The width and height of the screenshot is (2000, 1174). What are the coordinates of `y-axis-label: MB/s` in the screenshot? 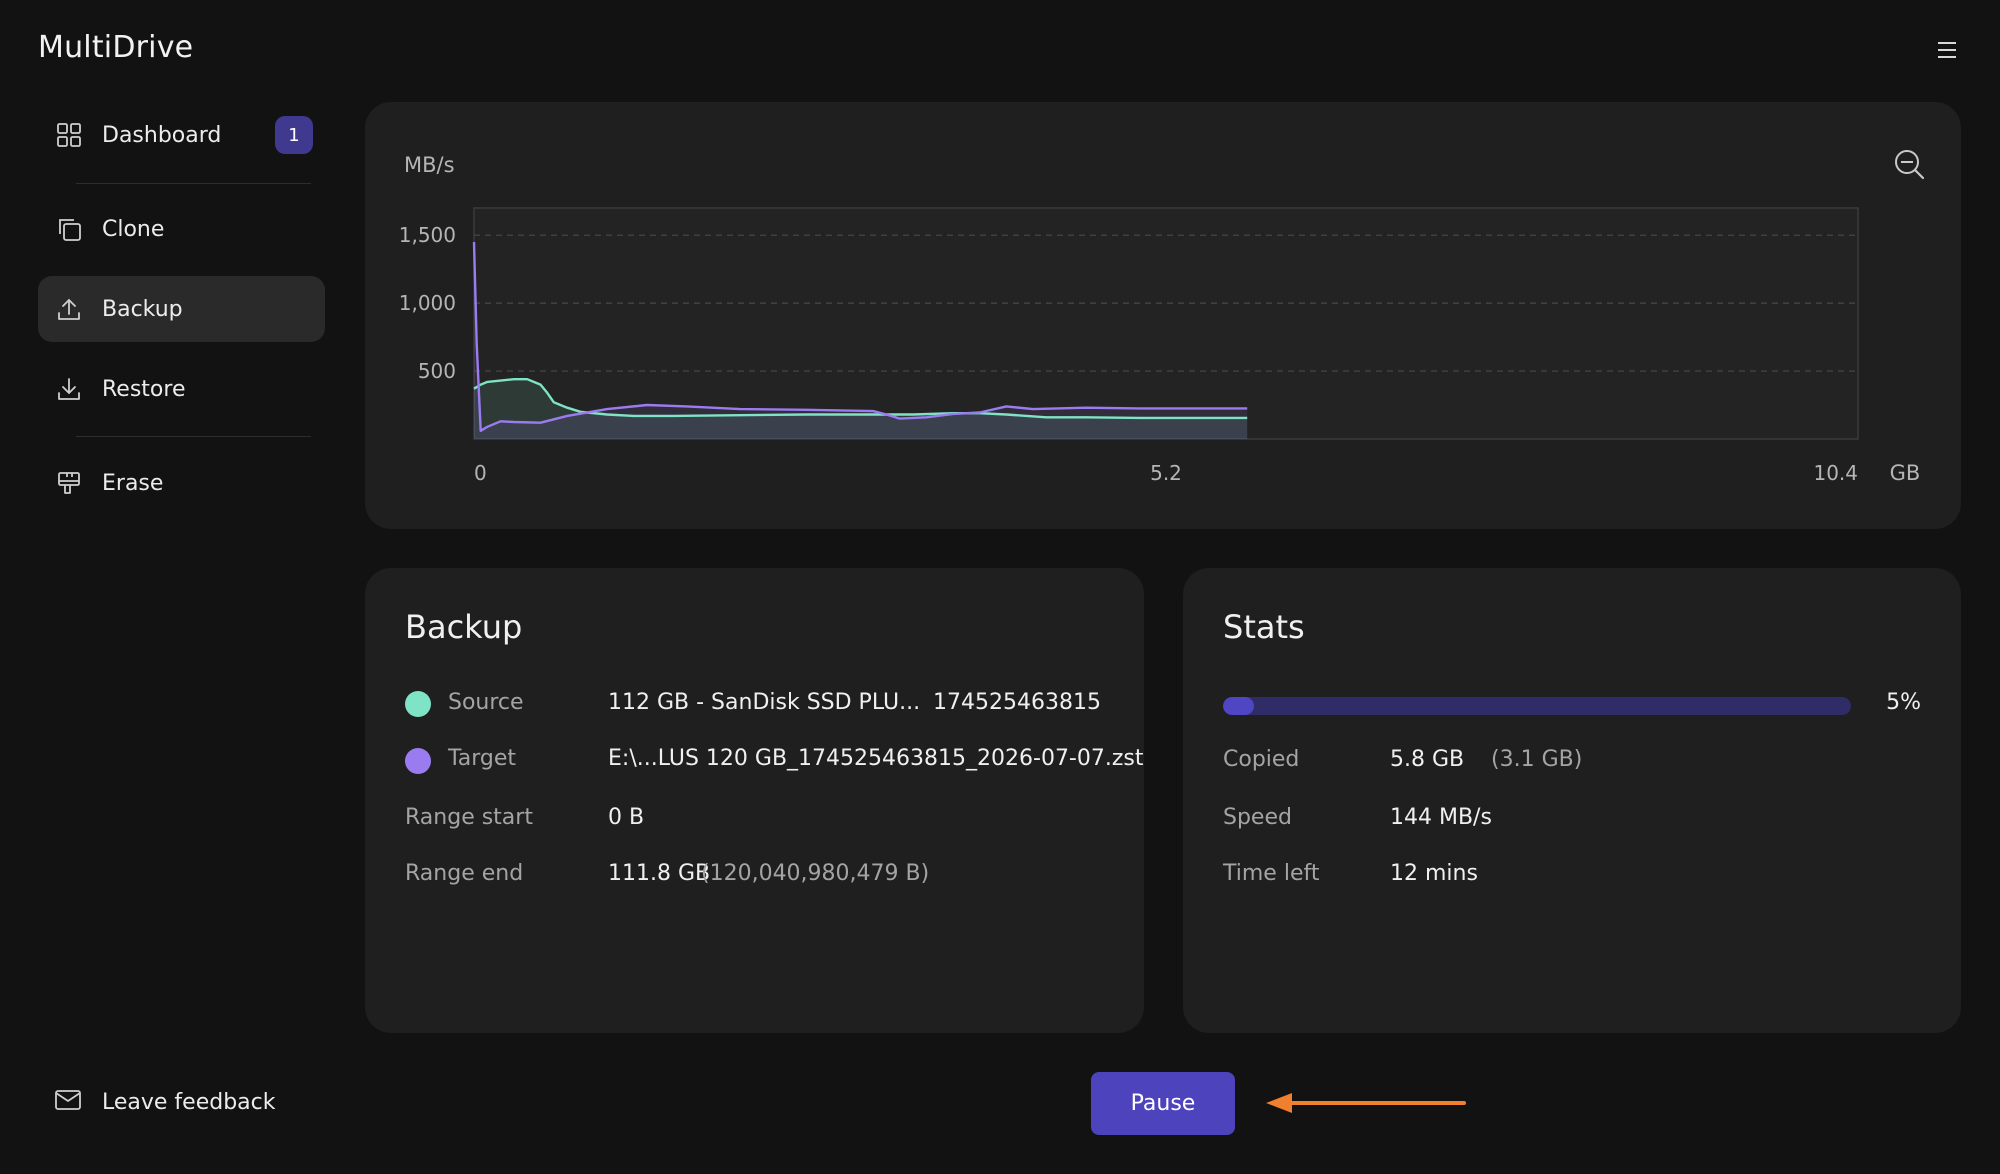 It's located at (429, 165).